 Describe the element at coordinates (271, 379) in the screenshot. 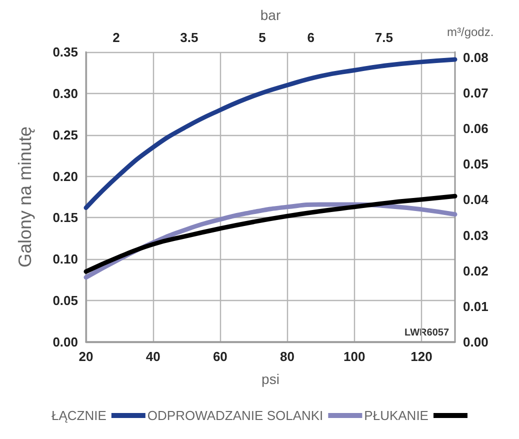

I see `x-axis-title: psi` at that location.